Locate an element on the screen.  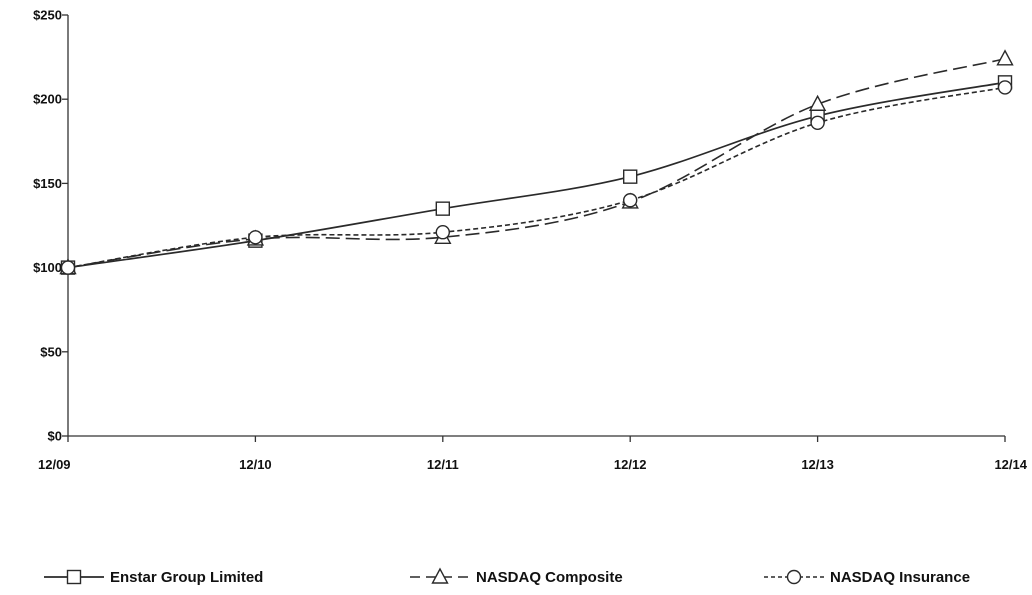
y-tick-label: $150 is located at coordinates (47, 183).